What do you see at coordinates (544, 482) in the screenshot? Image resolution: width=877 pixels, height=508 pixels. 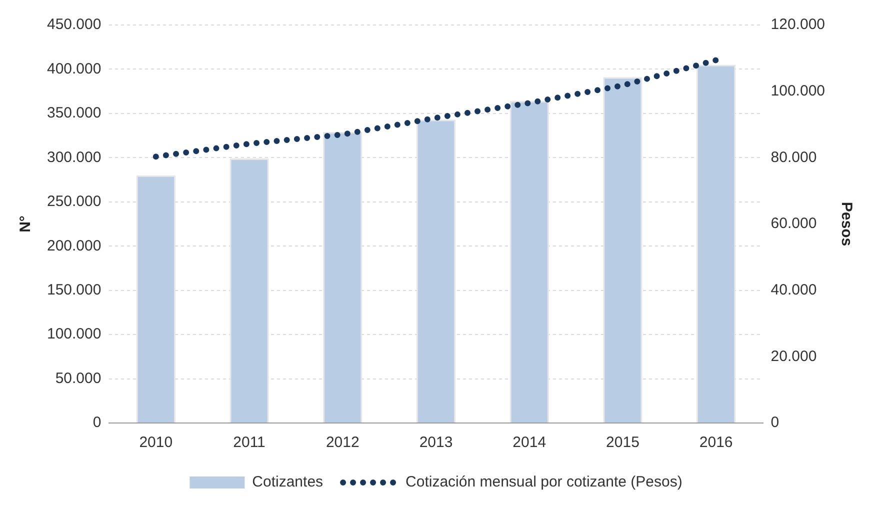 I see `legend-label: Cotización mensual por cotizante (Pesos)` at bounding box center [544, 482].